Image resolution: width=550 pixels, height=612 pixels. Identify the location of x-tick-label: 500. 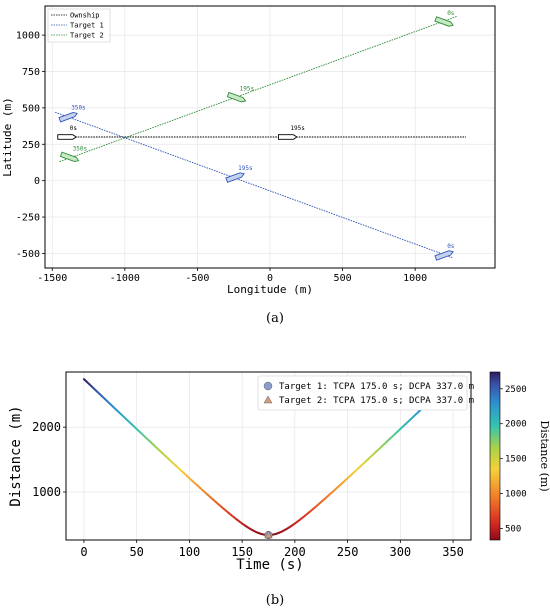
(343, 278).